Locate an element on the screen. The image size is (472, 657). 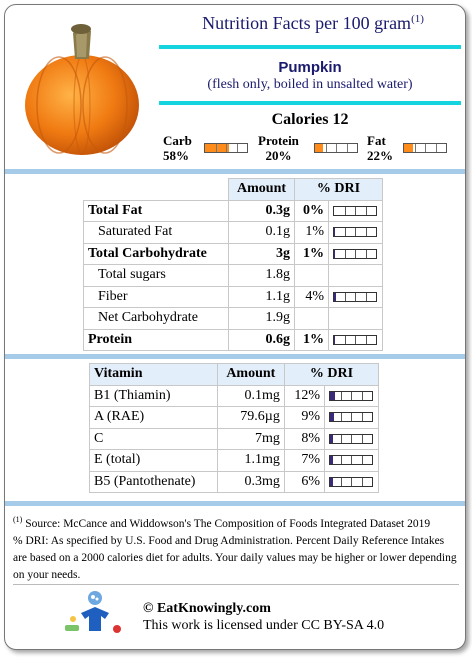
vitamin-row: C 7mg 8% is located at coordinates (234, 438).